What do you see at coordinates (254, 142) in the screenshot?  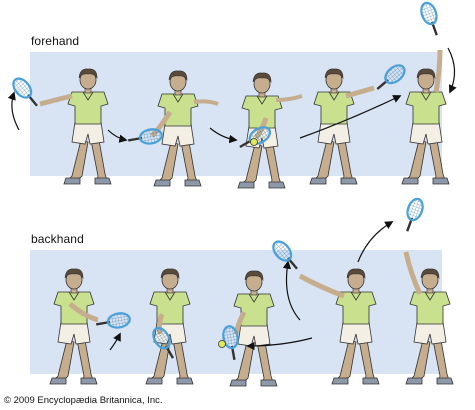 I see `ball-icon` at bounding box center [254, 142].